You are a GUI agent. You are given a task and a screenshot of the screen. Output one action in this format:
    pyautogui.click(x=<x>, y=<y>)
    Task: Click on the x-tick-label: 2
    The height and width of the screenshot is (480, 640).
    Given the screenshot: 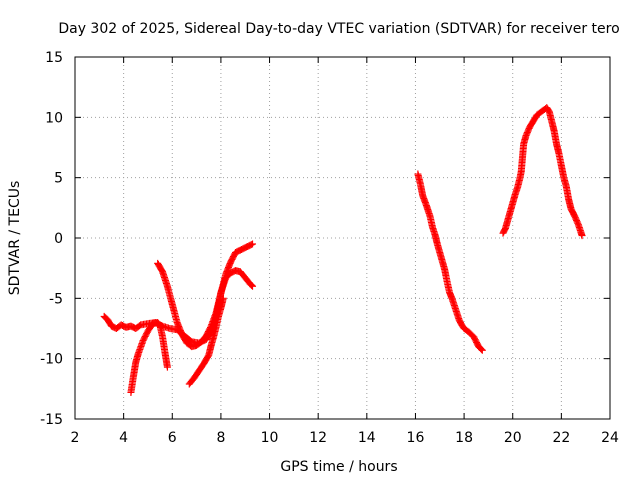 What is the action you would take?
    pyautogui.click(x=75, y=438)
    